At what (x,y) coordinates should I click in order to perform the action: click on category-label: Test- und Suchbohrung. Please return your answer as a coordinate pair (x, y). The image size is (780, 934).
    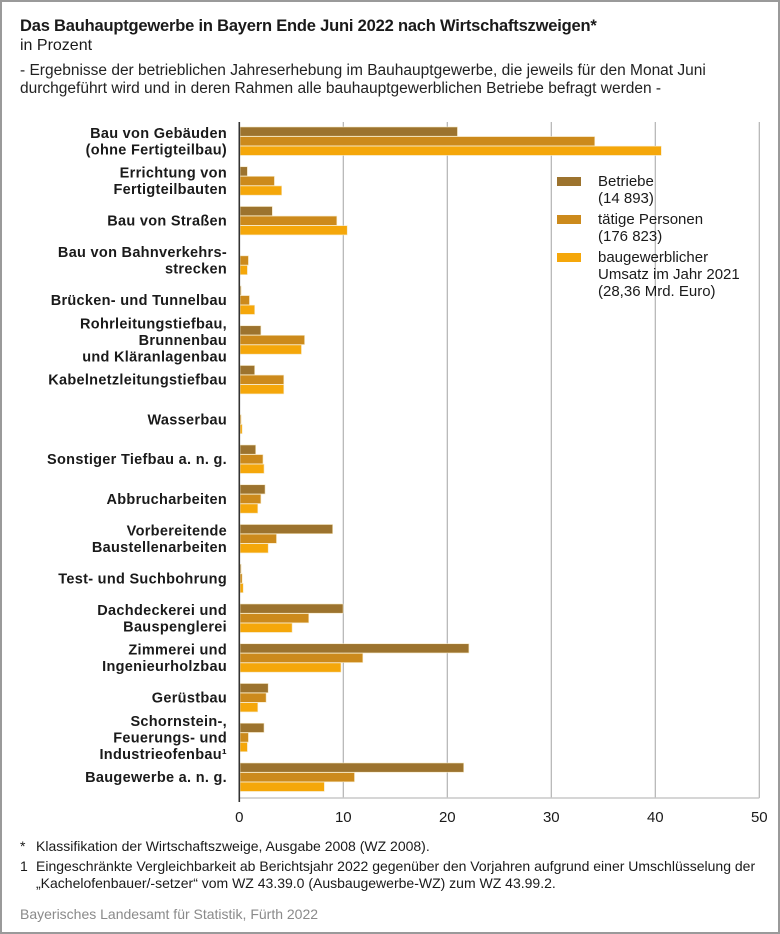
    Looking at the image, I should click on (142, 579).